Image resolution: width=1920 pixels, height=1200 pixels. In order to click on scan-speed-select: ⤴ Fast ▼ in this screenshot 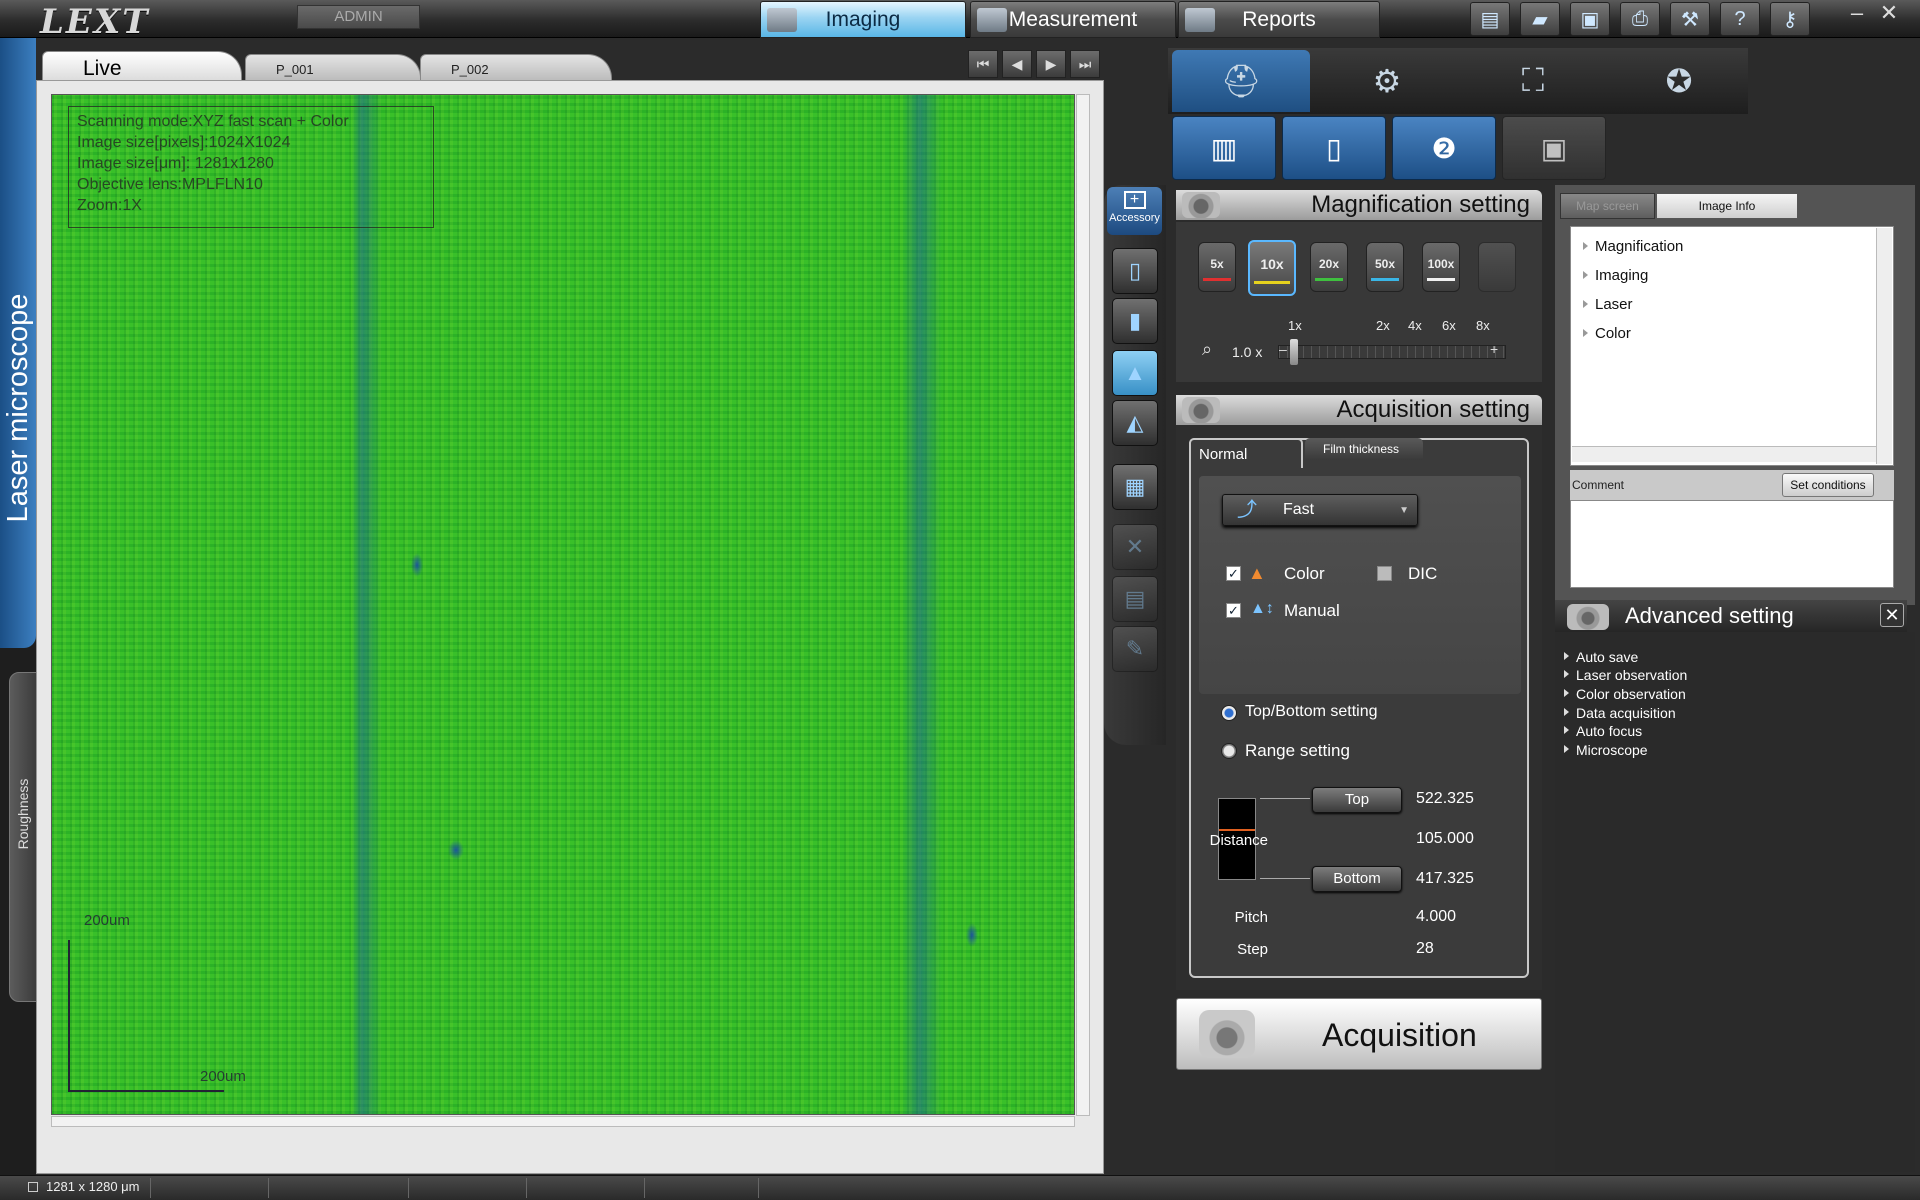, I will do `click(1320, 510)`.